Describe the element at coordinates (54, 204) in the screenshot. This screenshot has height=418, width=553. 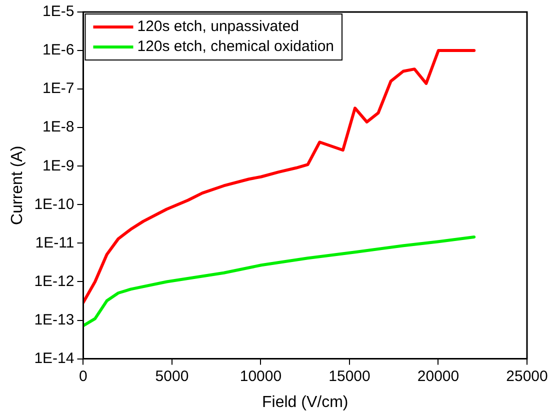
I see `y-tick-label: 1E-10` at that location.